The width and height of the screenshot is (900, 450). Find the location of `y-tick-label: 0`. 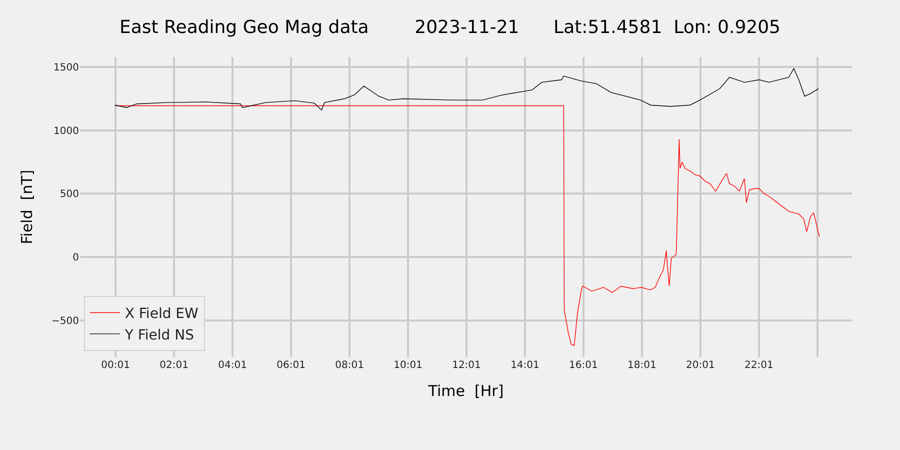

y-tick-label: 0 is located at coordinates (75, 258).